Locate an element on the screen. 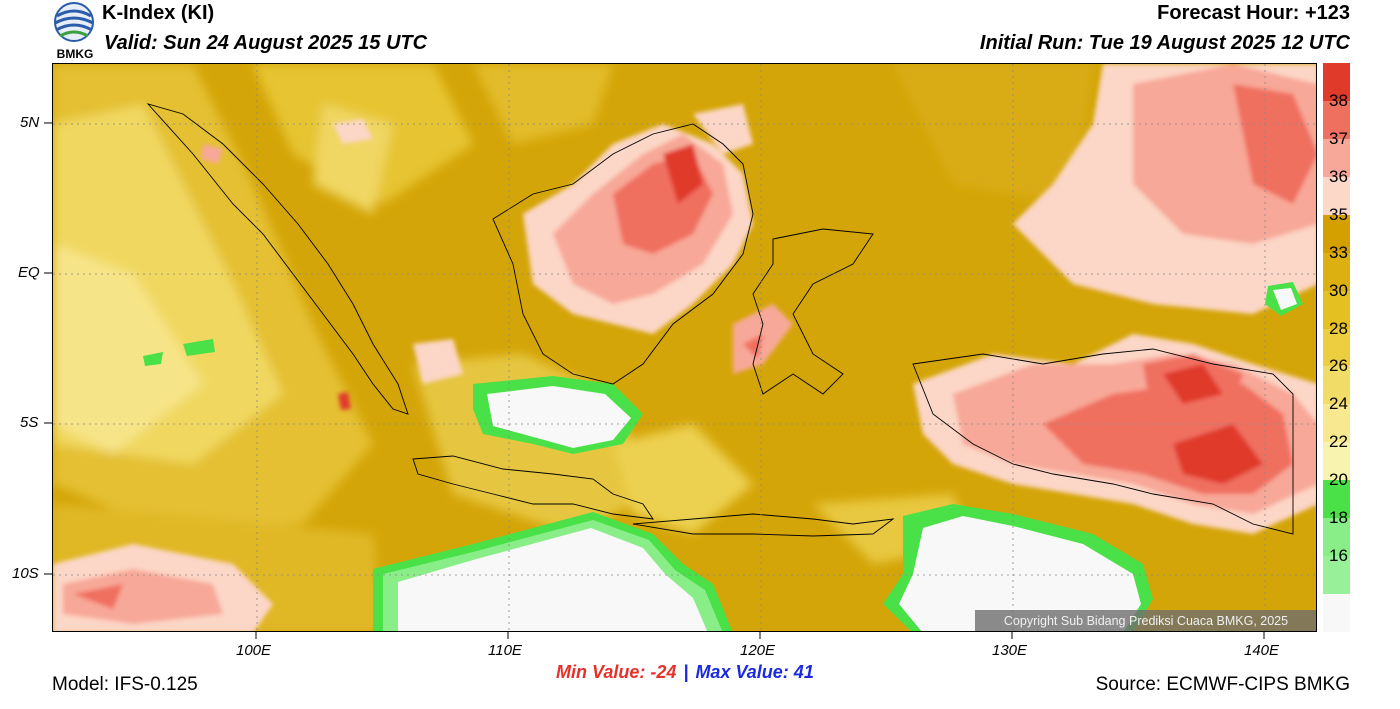 This screenshot has width=1400, height=709. source-label: Source: ECMWF-CIPS BMKG is located at coordinates (1222, 684).